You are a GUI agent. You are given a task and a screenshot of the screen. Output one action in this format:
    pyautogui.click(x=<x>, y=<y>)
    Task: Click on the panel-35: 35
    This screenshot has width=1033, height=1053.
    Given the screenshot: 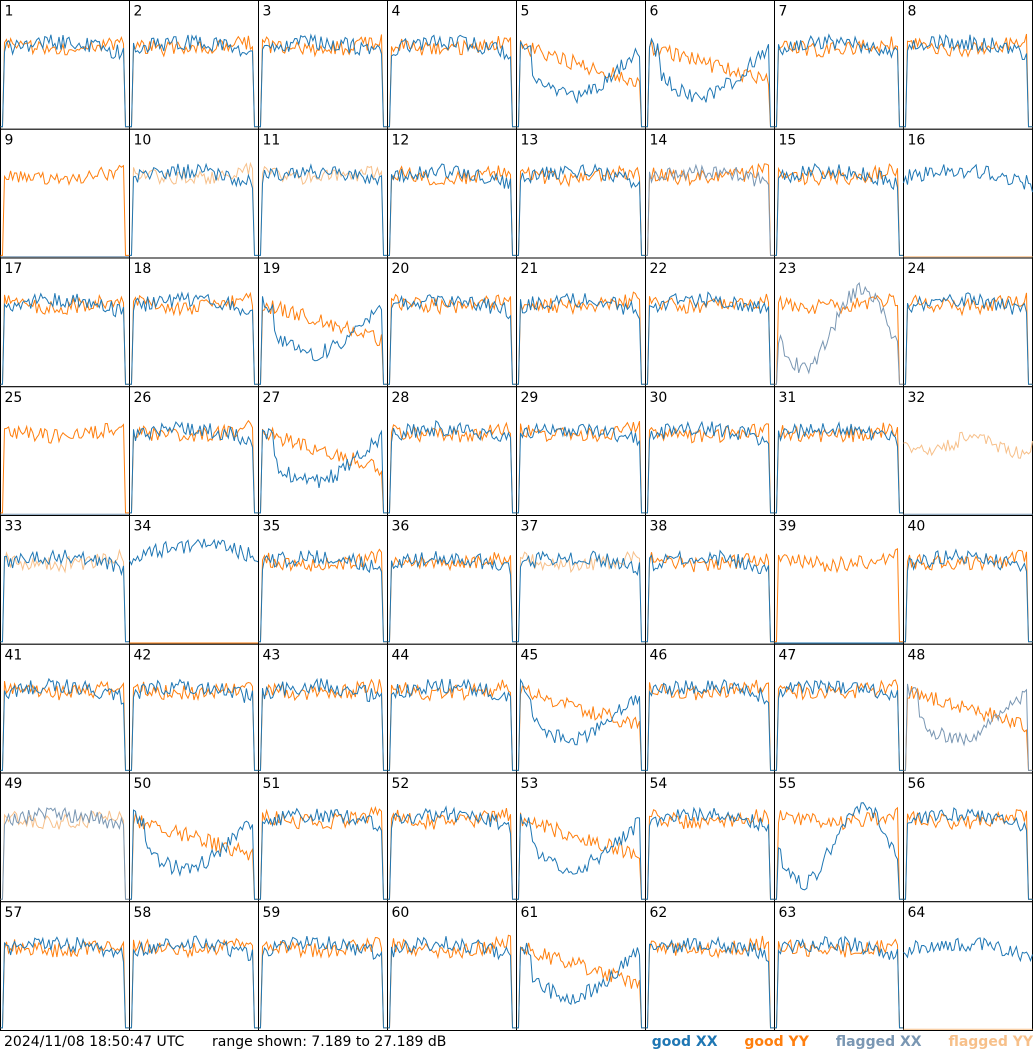 What is the action you would take?
    pyautogui.click(x=323, y=580)
    